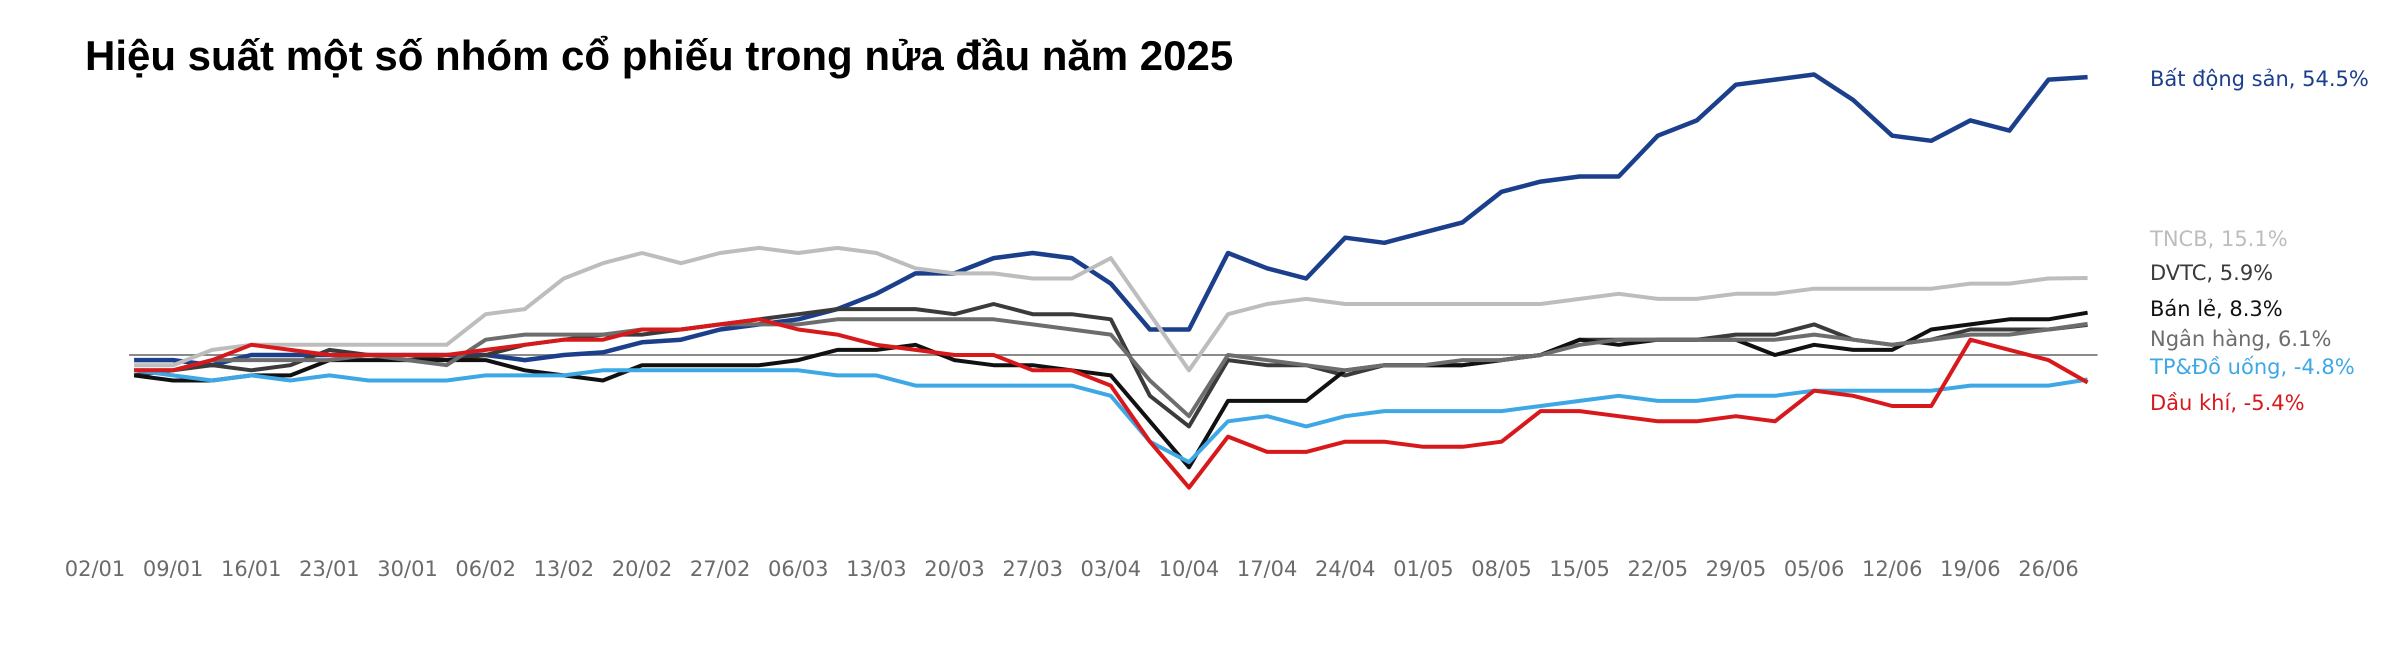  What do you see at coordinates (2211, 273) in the screenshot?
I see `series-label: DVTC, 5.9%` at bounding box center [2211, 273].